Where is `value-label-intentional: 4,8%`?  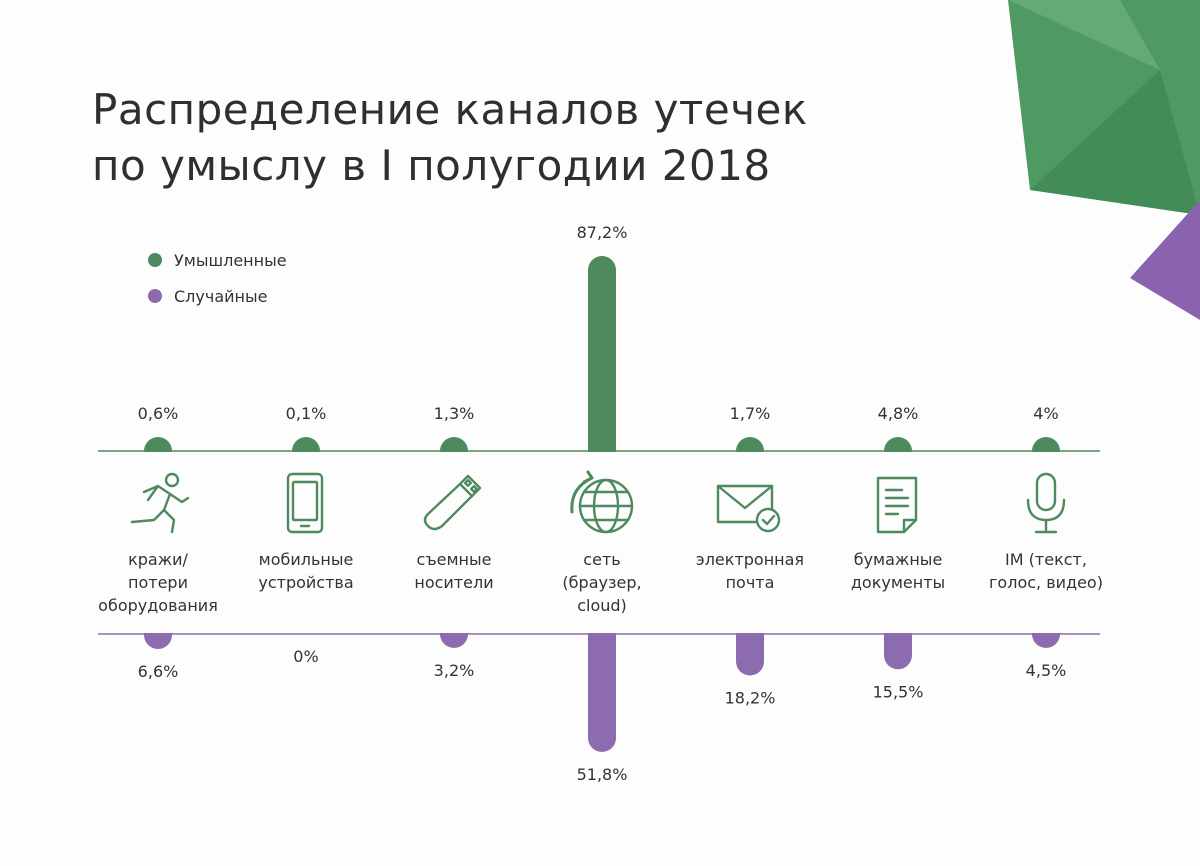 value-label-intentional: 4,8% is located at coordinates (898, 413).